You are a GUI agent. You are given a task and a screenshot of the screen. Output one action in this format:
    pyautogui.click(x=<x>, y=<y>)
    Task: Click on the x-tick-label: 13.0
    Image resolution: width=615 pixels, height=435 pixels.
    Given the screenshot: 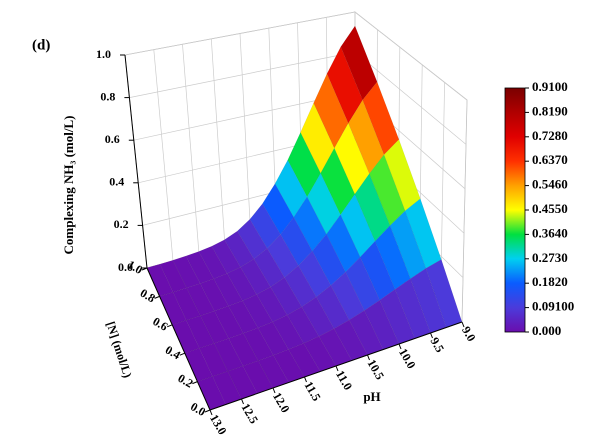 What is the action you would take?
    pyautogui.click(x=218, y=423)
    